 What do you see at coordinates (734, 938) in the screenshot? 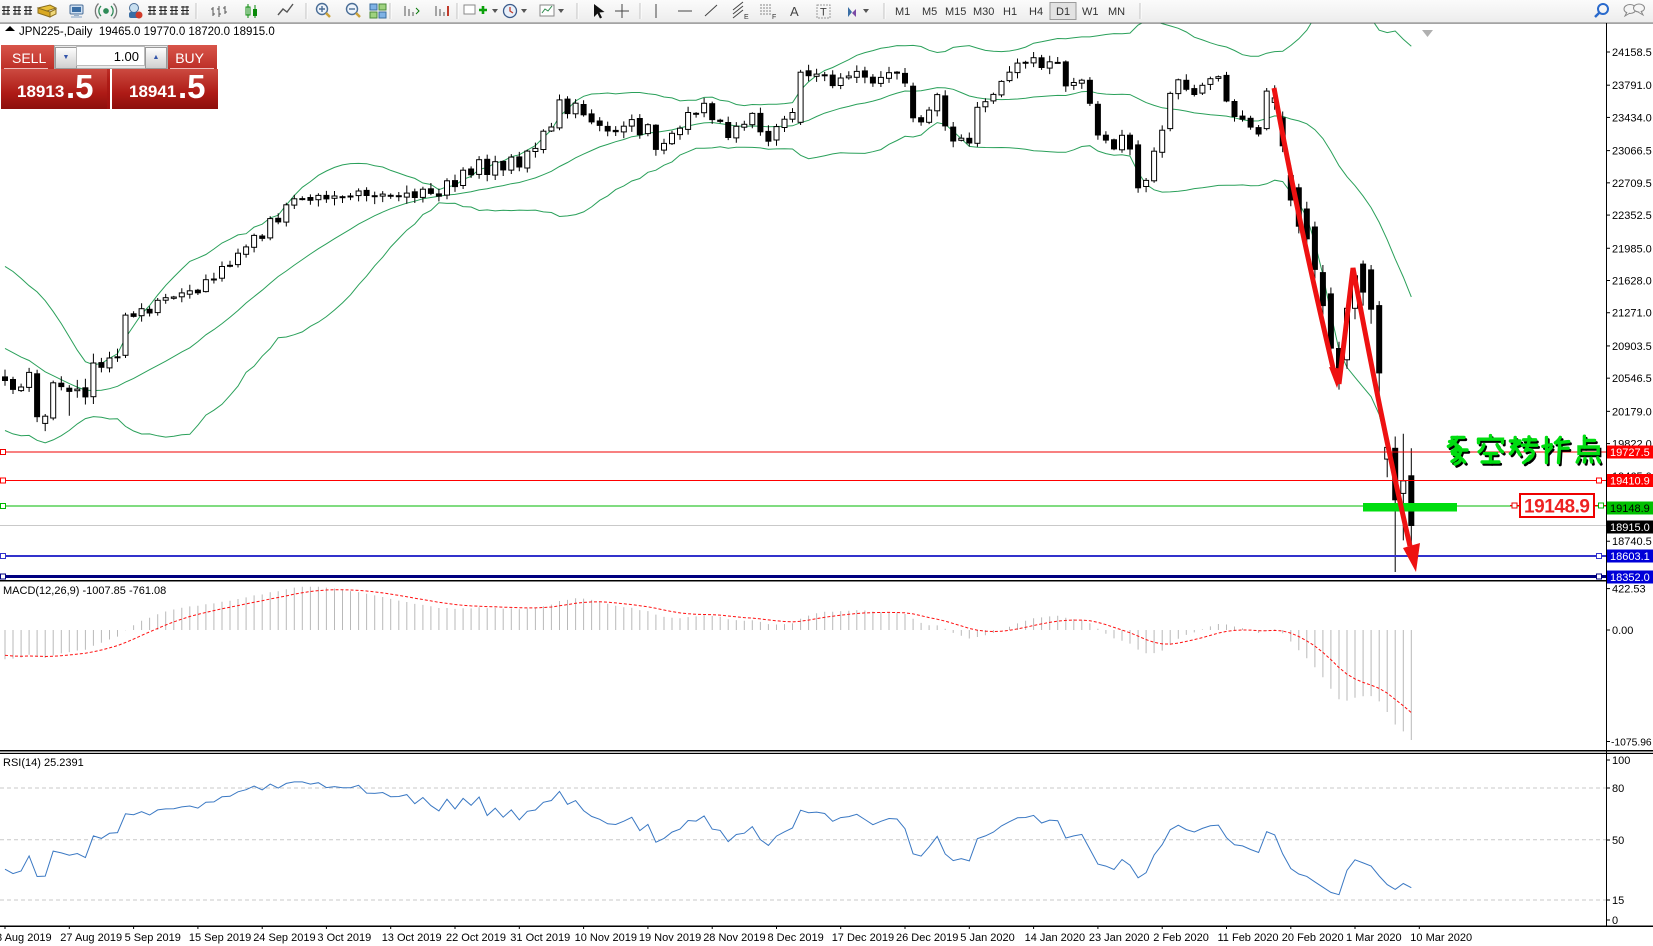
I see `svg-text: 28 Nov 2019` at bounding box center [734, 938].